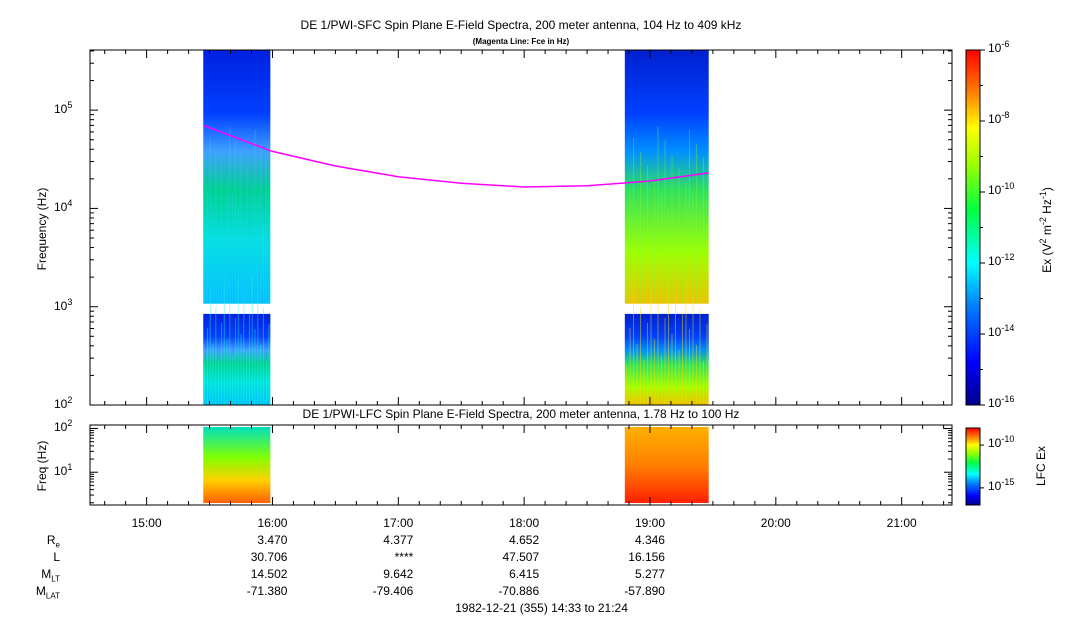  Describe the element at coordinates (456, 156) in the screenshot. I see `fce-line` at that location.